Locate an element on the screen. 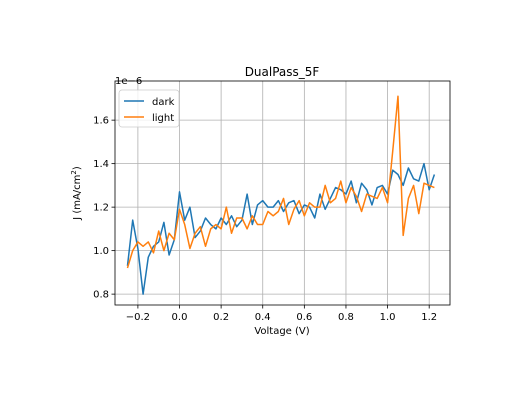 This screenshot has height=408, width=521. y-tick-label: 1.0 is located at coordinates (101, 251).